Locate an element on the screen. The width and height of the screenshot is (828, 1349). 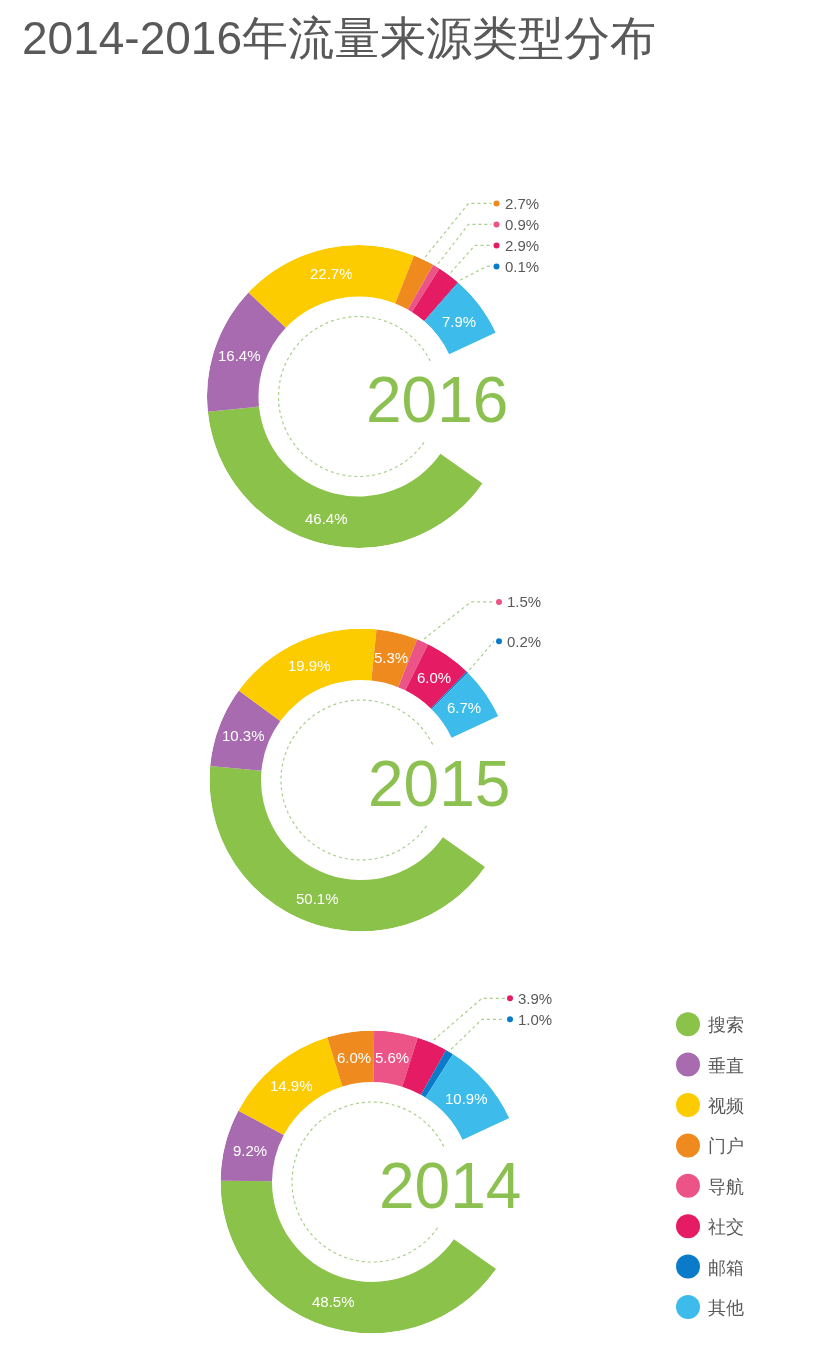
data-label: 7.9% is located at coordinates (459, 321).